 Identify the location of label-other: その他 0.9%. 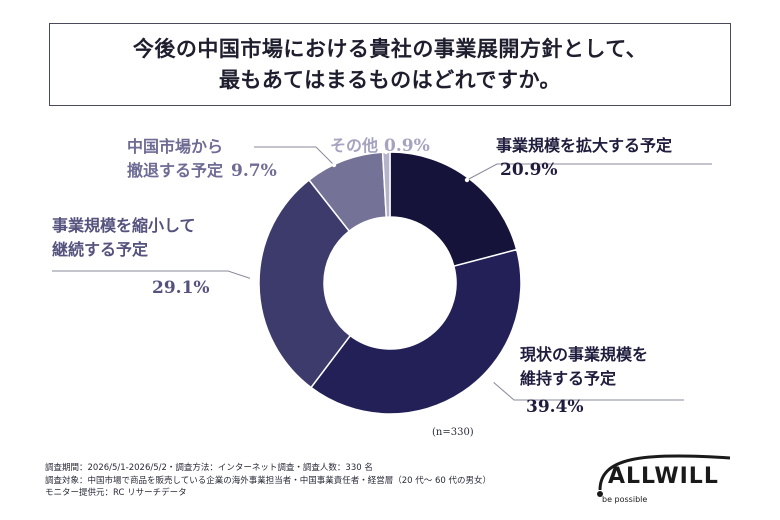
(380, 146).